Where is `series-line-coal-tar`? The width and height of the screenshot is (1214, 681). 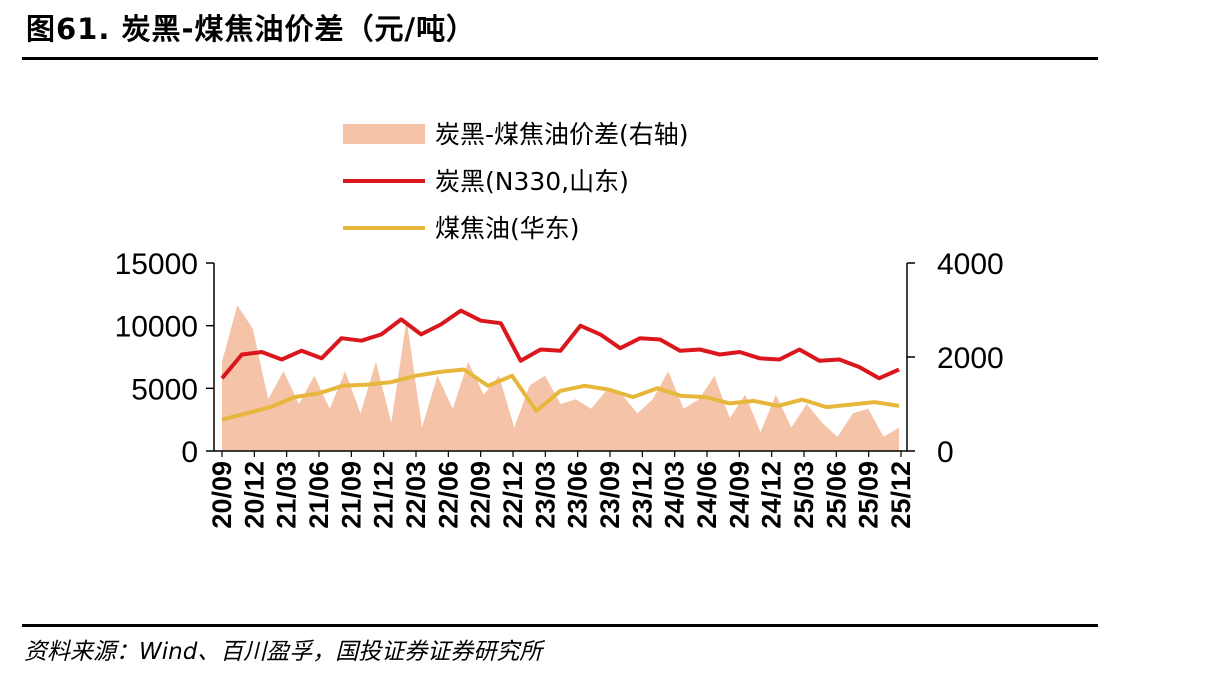
series-line-coal-tar is located at coordinates (560, 394).